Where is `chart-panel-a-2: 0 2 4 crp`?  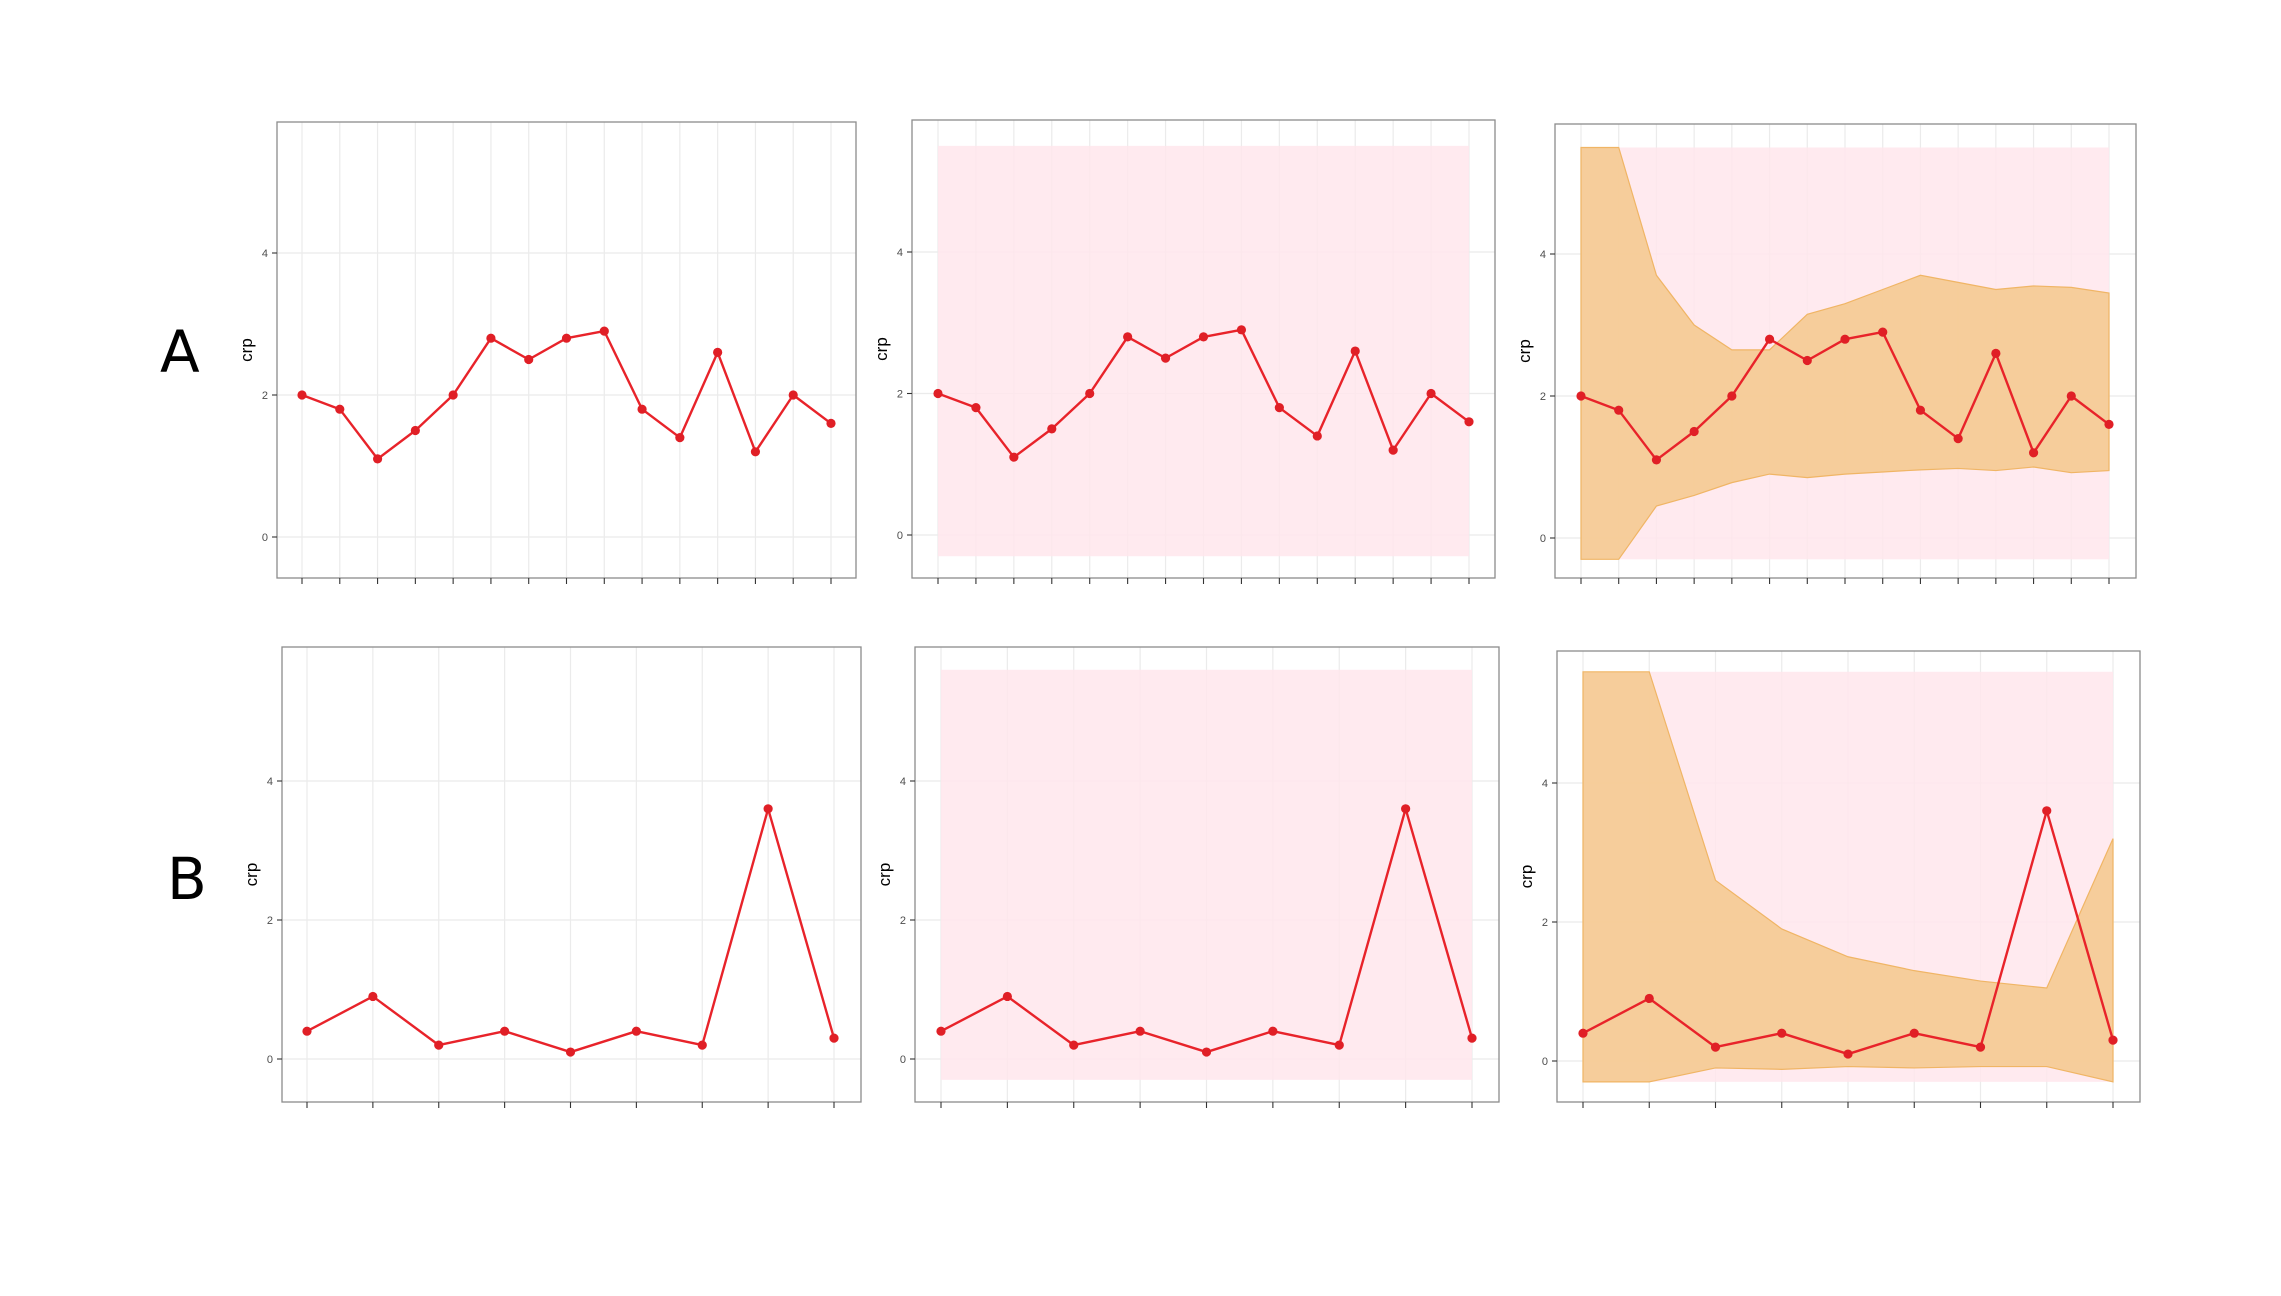
chart-panel-a-2: 0 2 4 crp is located at coordinates (1184, 351).